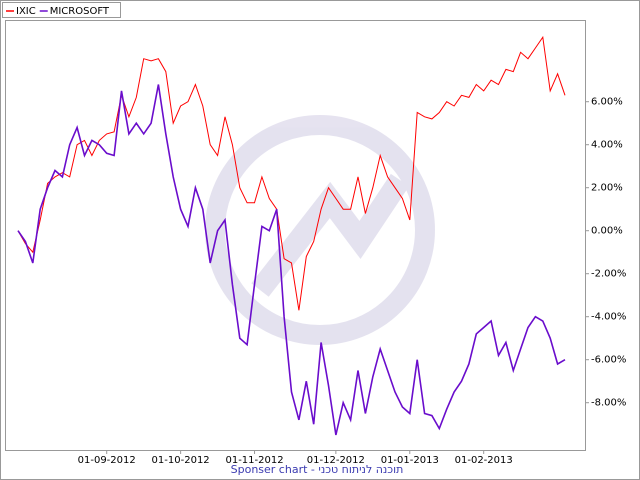  I want to click on y-tick-label: -4.00%, so click(608, 317).